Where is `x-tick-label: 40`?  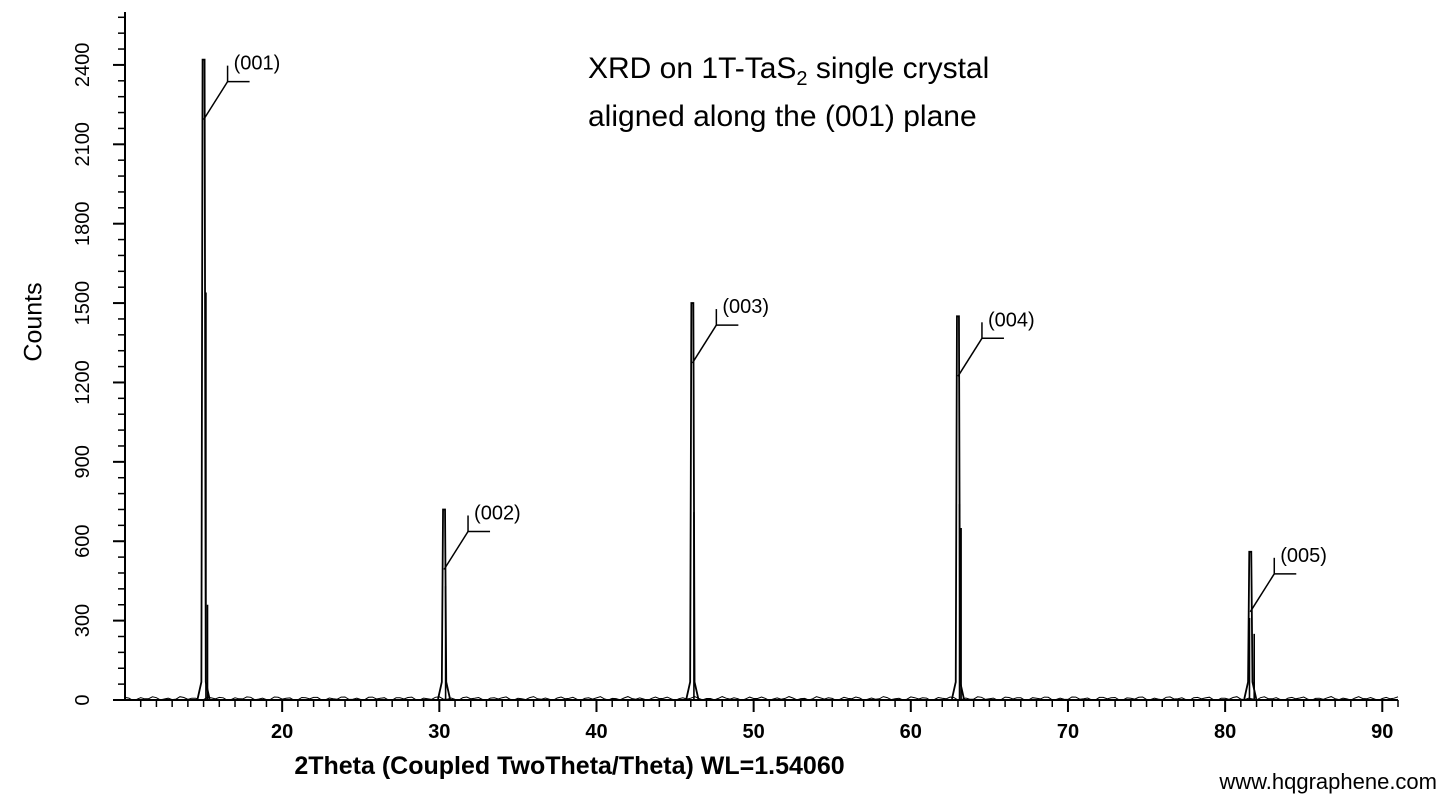 x-tick-label: 40 is located at coordinates (596, 732).